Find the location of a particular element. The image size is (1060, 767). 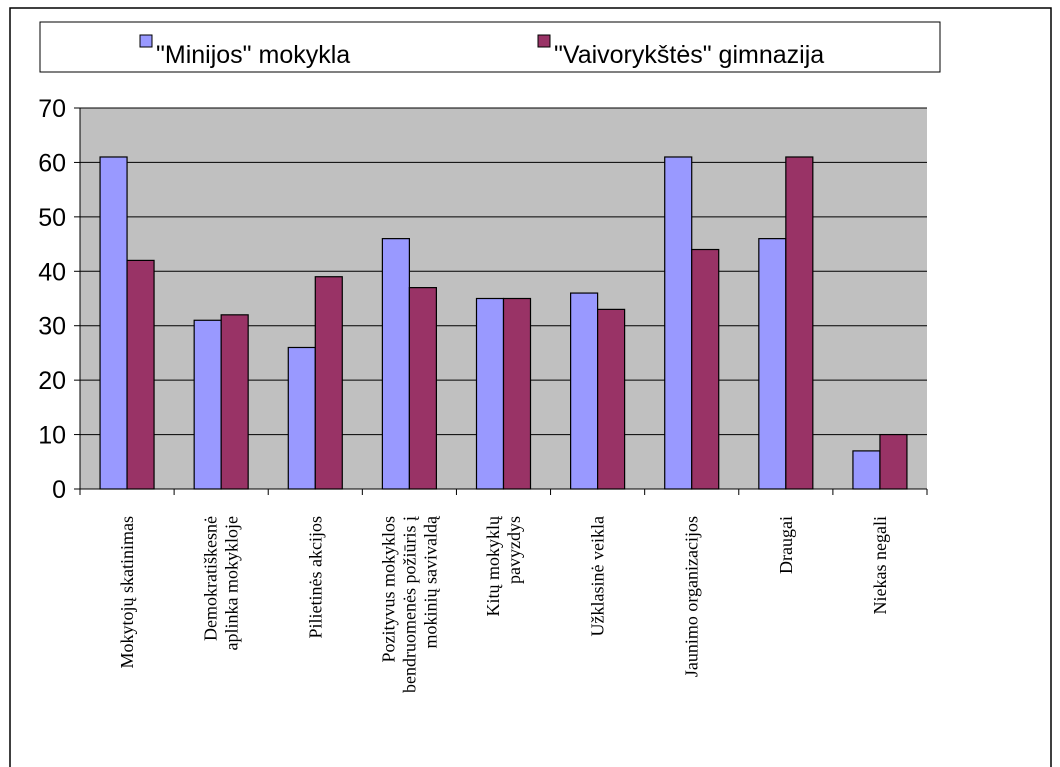

y-tick-label: 60 is located at coordinates (52, 163).